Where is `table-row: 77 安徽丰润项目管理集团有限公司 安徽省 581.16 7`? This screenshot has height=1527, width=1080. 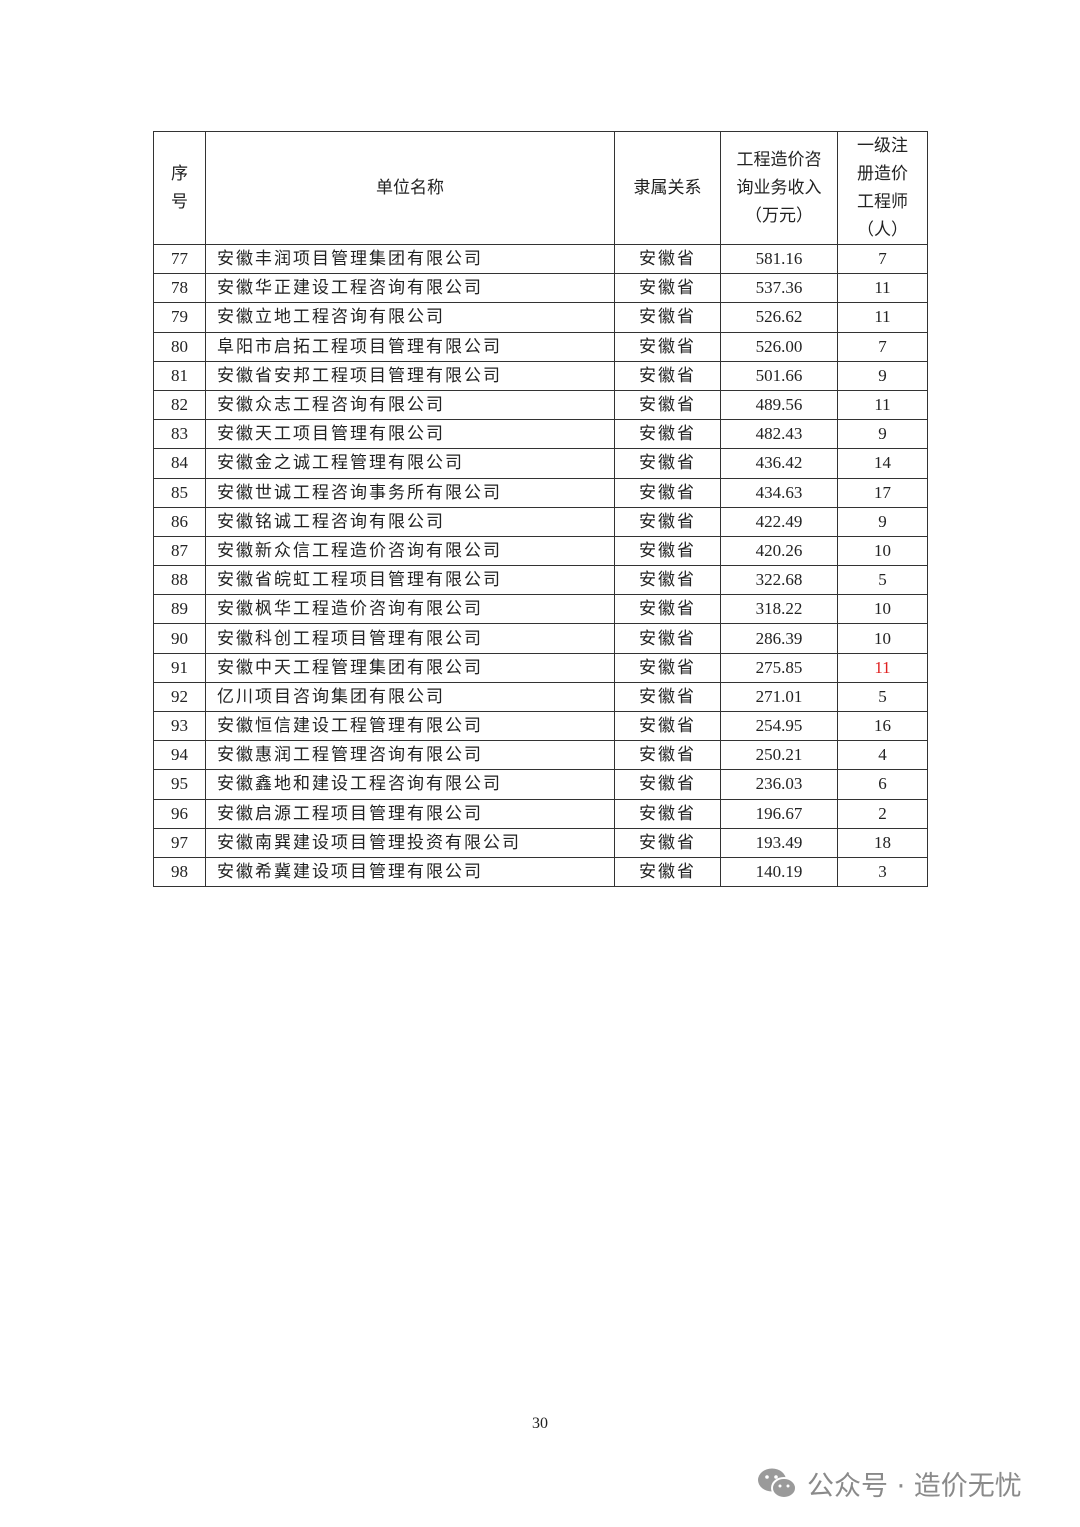 table-row: 77 安徽丰润项目管理集团有限公司 安徽省 581.16 7 is located at coordinates (540, 259).